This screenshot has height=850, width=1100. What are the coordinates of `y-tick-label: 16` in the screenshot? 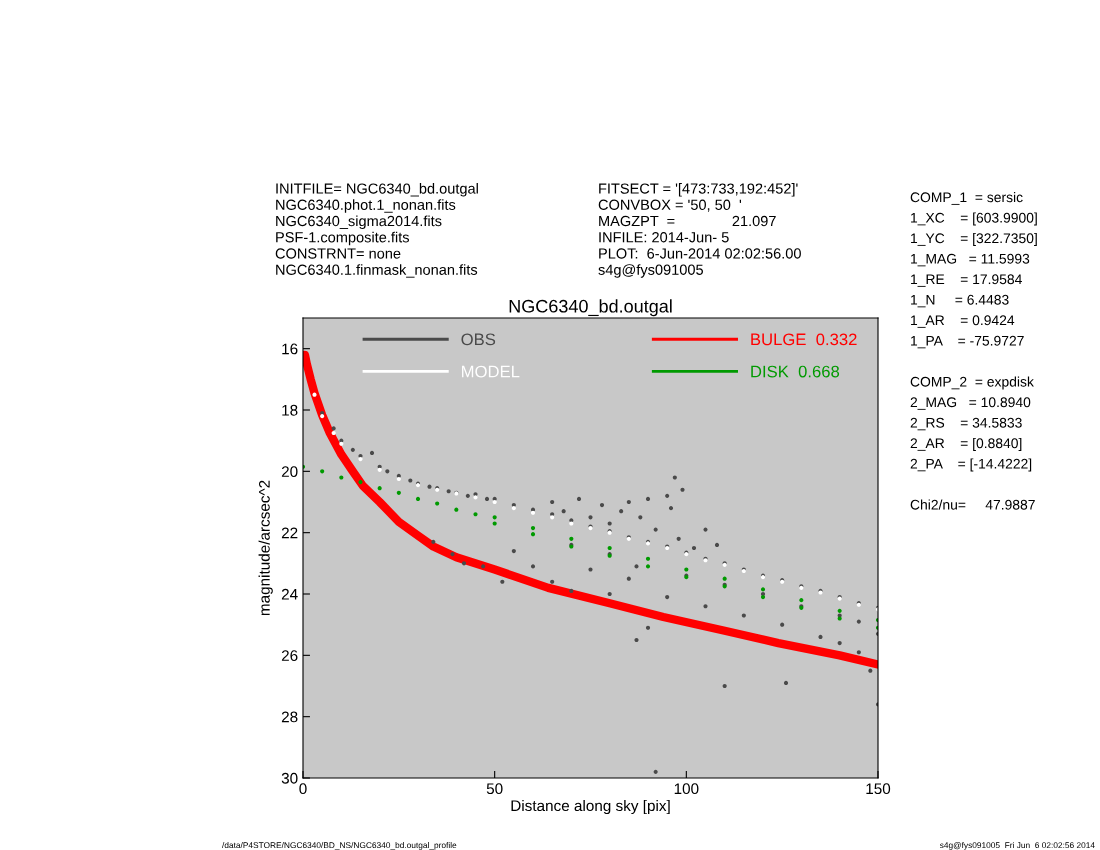 It's located at (290, 349).